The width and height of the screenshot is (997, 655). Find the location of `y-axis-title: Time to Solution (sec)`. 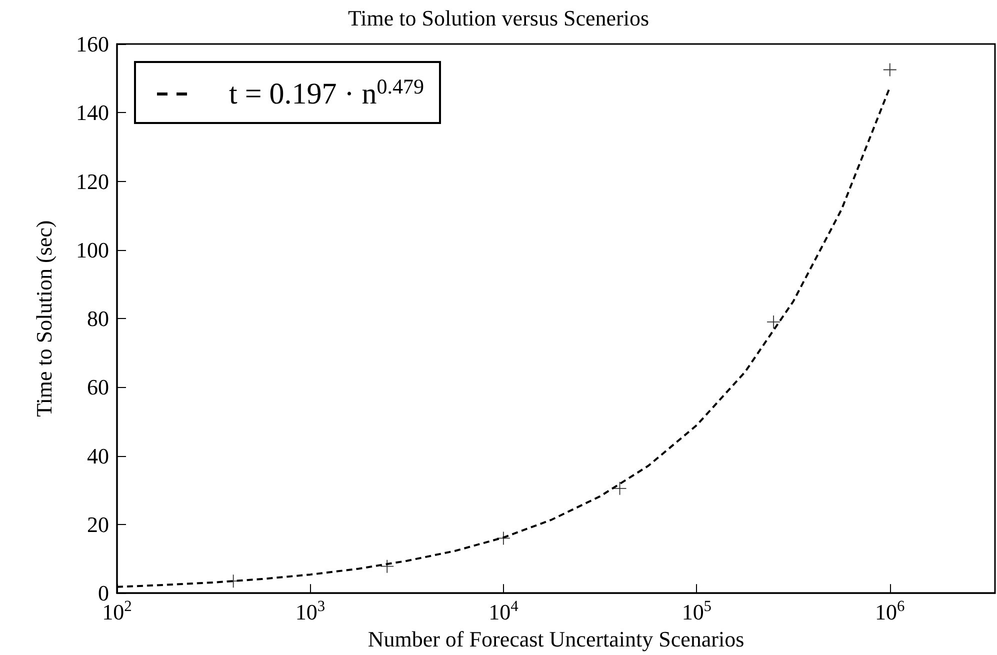

y-axis-title: Time to Solution (sec) is located at coordinates (44, 318).